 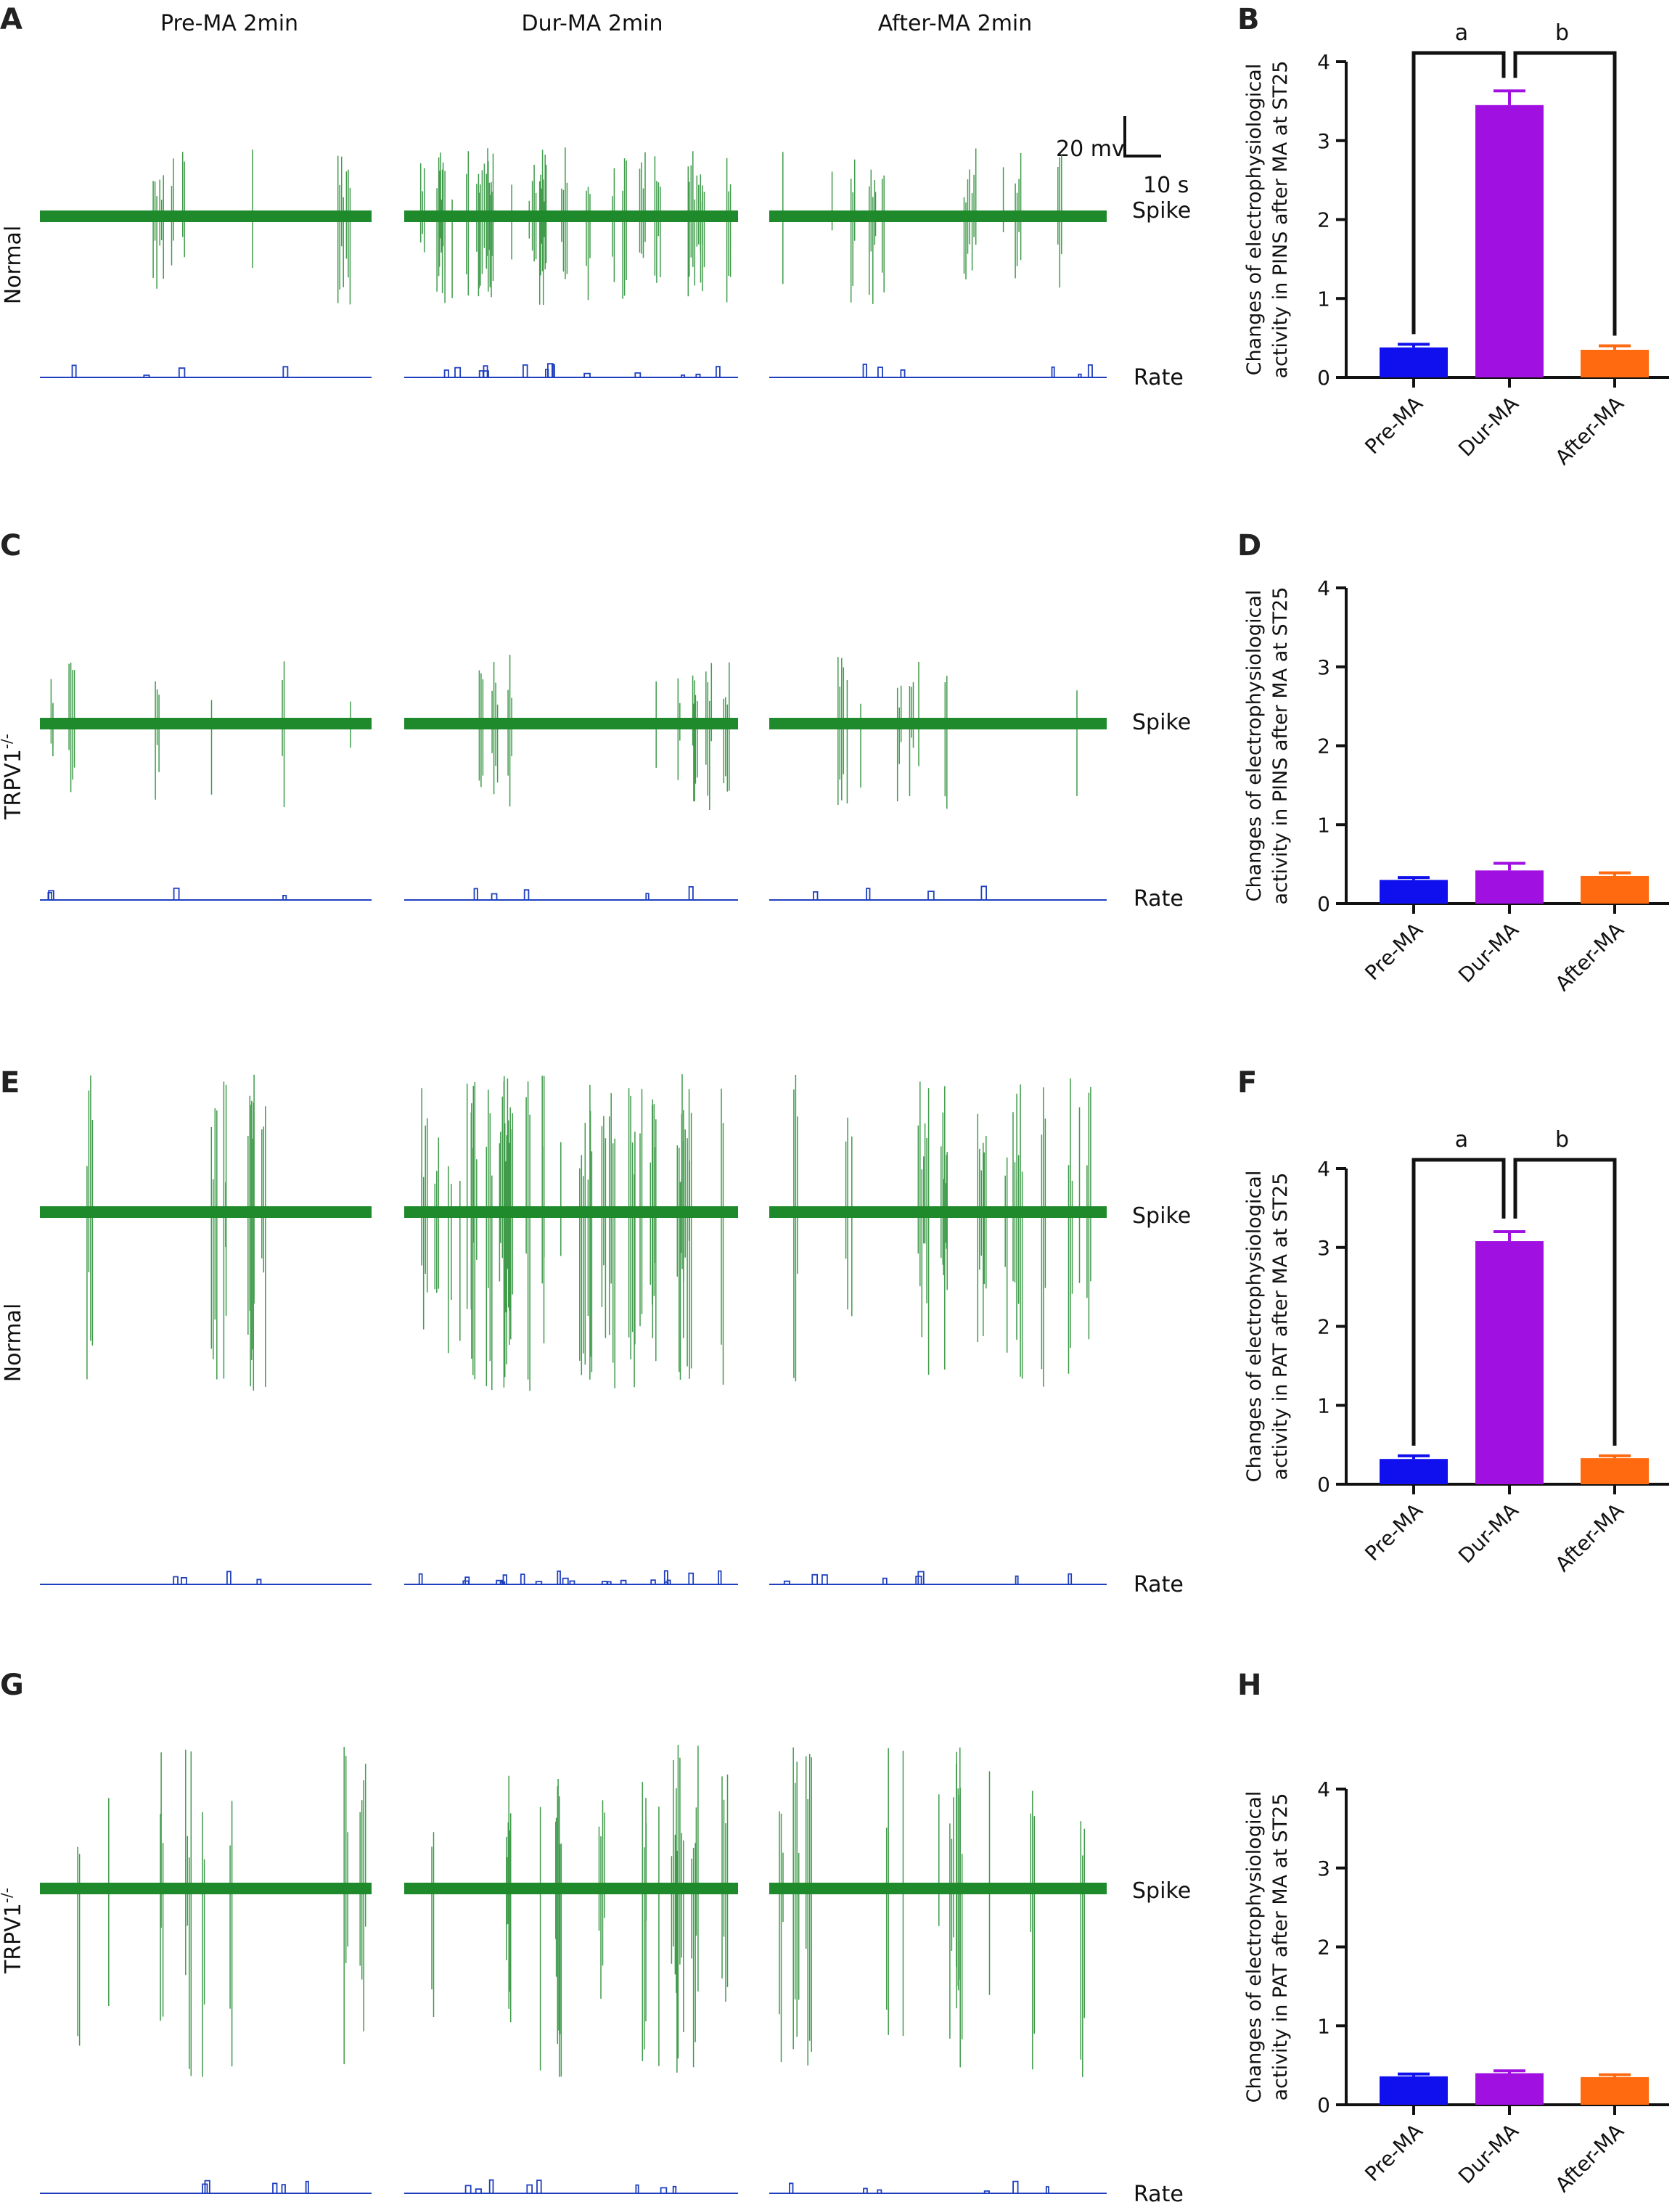 I want to click on scale-bar, so click(x=1142, y=136).